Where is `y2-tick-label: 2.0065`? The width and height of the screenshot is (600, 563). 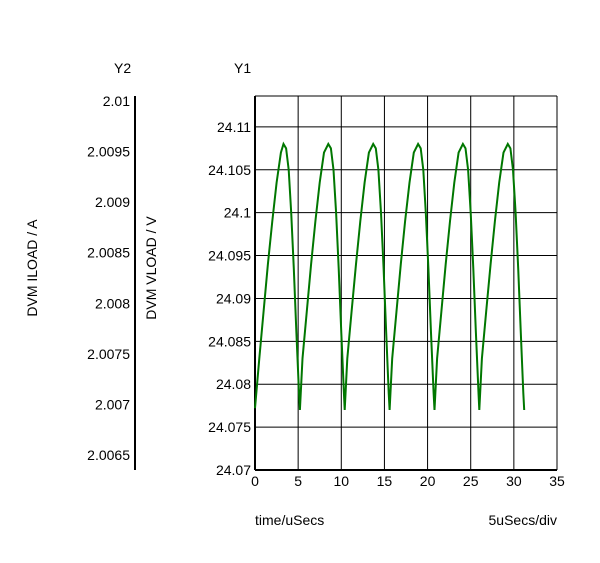 y2-tick-label: 2.0065 is located at coordinates (108, 455).